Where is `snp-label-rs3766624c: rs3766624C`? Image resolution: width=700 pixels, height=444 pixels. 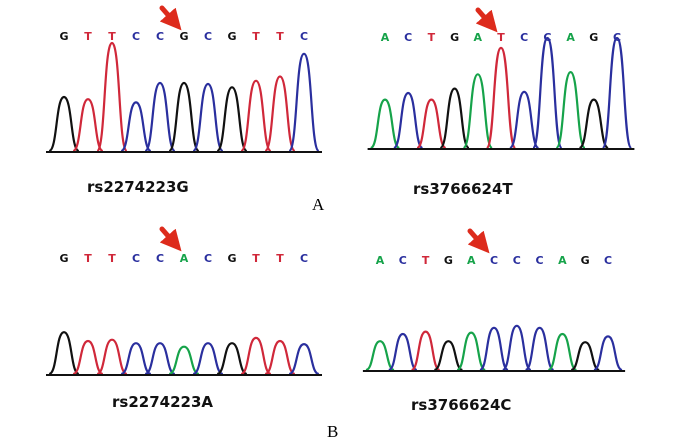
snp-label-rs3766624c: rs3766624C is located at coordinates (461, 405).